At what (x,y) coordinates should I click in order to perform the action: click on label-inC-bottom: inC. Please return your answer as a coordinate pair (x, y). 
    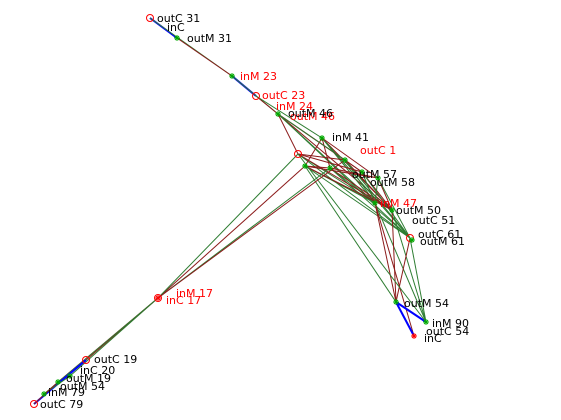
    Looking at the image, I should click on (433, 338).